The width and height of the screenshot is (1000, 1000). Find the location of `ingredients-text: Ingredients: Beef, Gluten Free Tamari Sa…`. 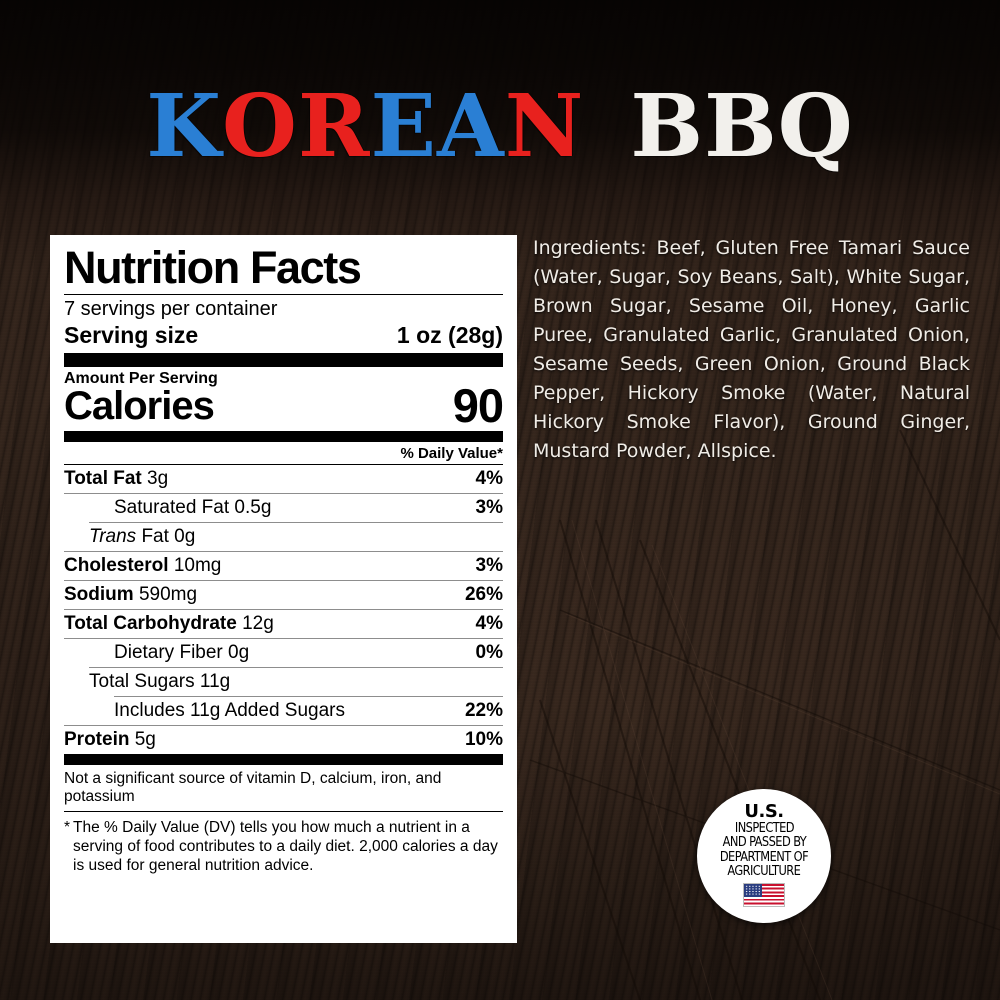

ingredients-text: Ingredients: Beef, Gluten Free Tamari Sa… is located at coordinates (751, 350).